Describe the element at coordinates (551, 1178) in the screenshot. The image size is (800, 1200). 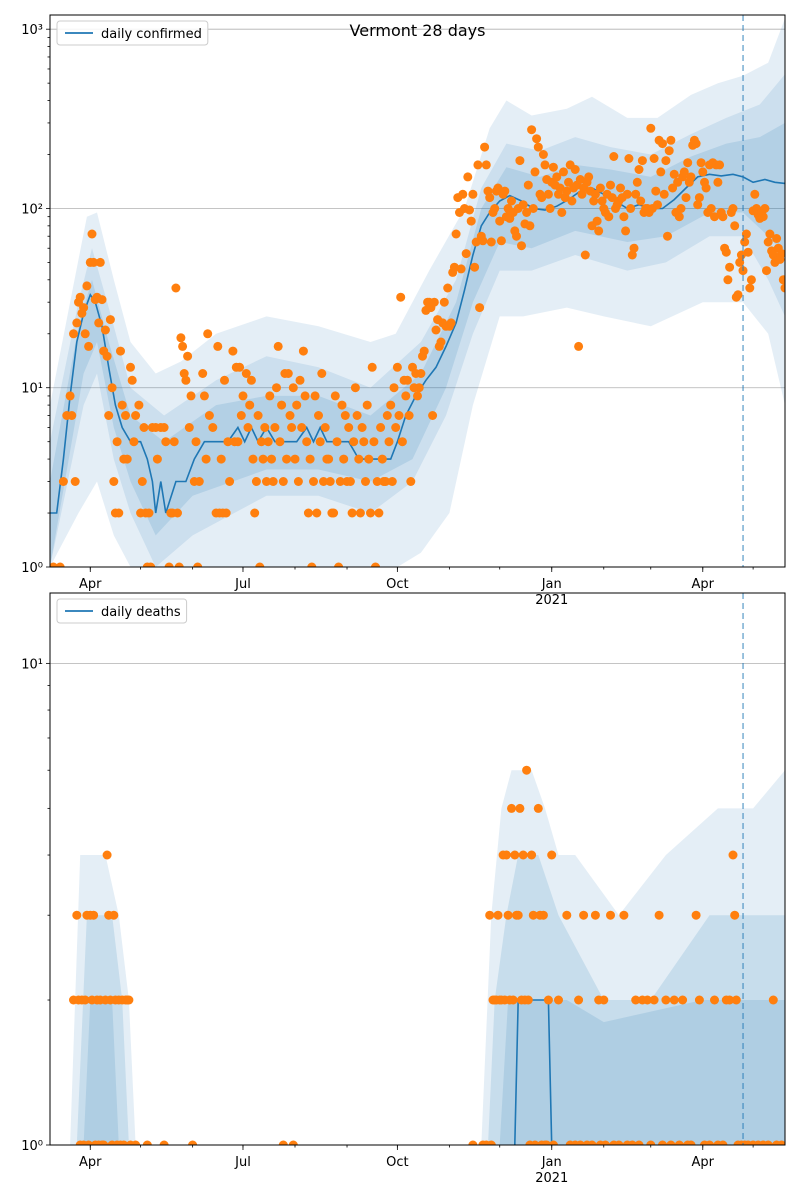
I see `deaths-x-year-label: 2021` at that location.